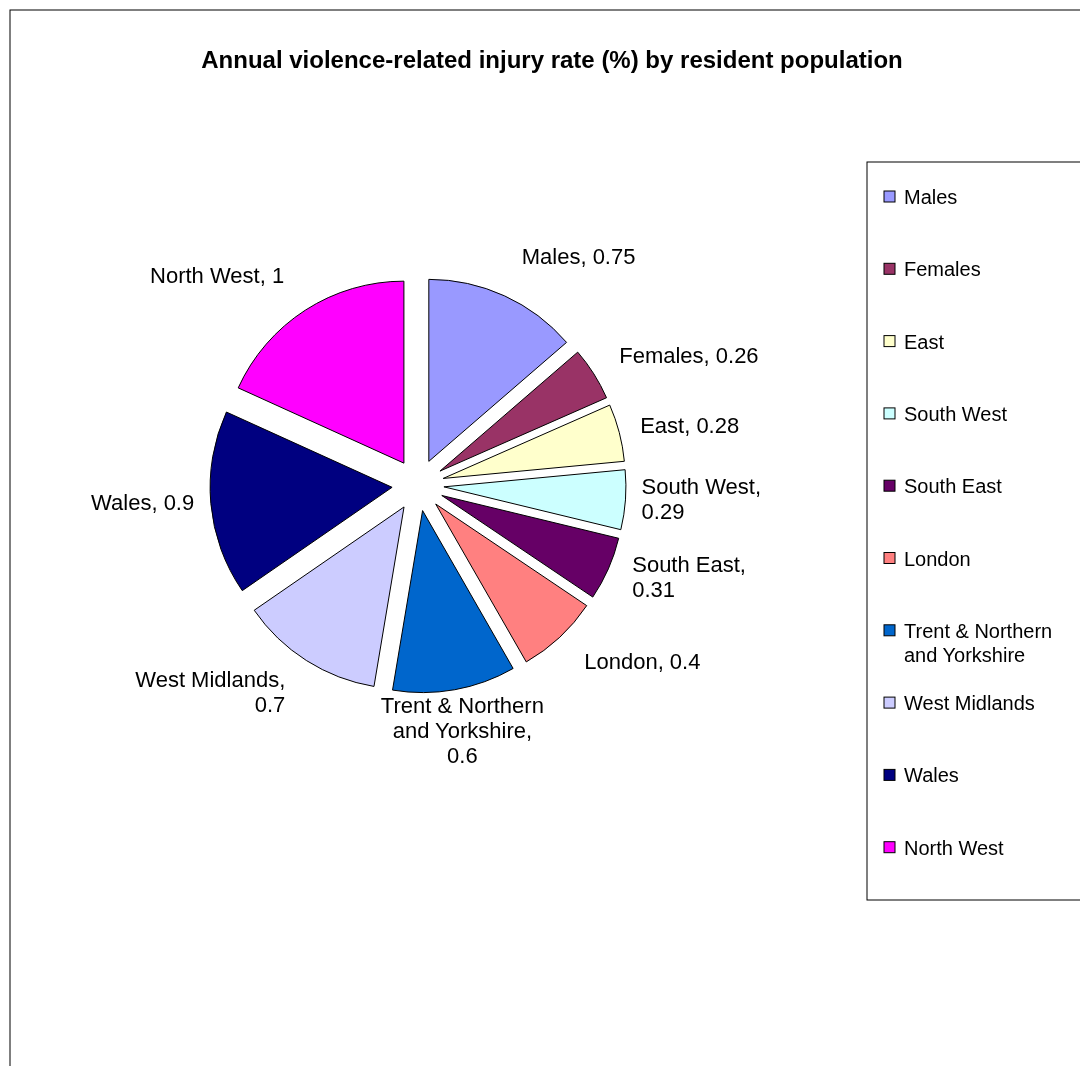 Image resolution: width=1080 pixels, height=1066 pixels. Describe the element at coordinates (462, 731) in the screenshot. I see `data-label: Trent & Northern and Yorkshire, 0.6` at that location.